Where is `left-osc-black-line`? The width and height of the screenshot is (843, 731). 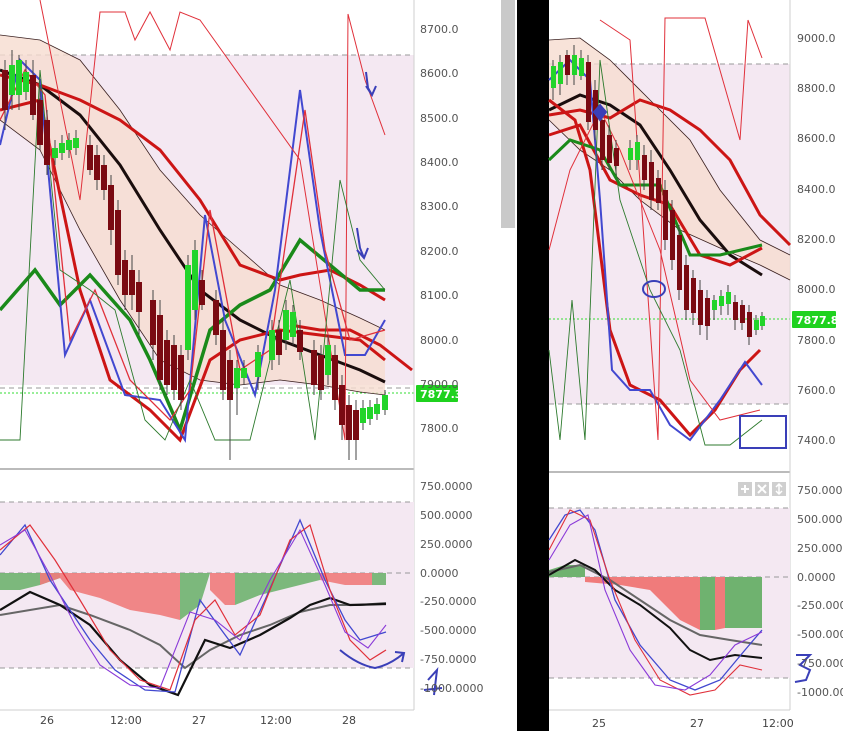 left-osc-black-line is located at coordinates (193, 643).